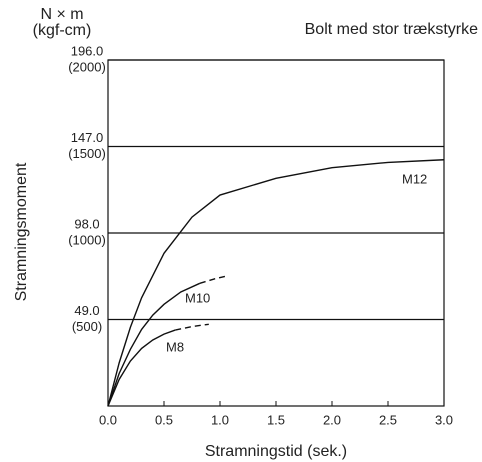 The image size is (482, 462). I want to click on y-tick-label: 49.0, so click(86, 310).